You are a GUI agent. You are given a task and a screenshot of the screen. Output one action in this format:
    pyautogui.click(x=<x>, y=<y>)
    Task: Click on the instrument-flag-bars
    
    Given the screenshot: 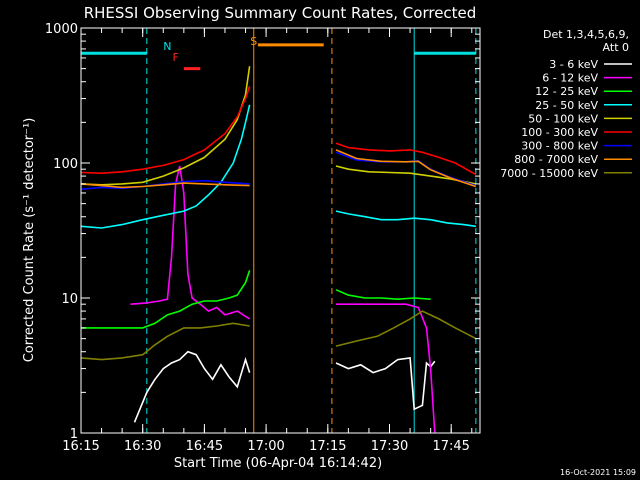 What is the action you would take?
    pyautogui.click(x=278, y=57)
    